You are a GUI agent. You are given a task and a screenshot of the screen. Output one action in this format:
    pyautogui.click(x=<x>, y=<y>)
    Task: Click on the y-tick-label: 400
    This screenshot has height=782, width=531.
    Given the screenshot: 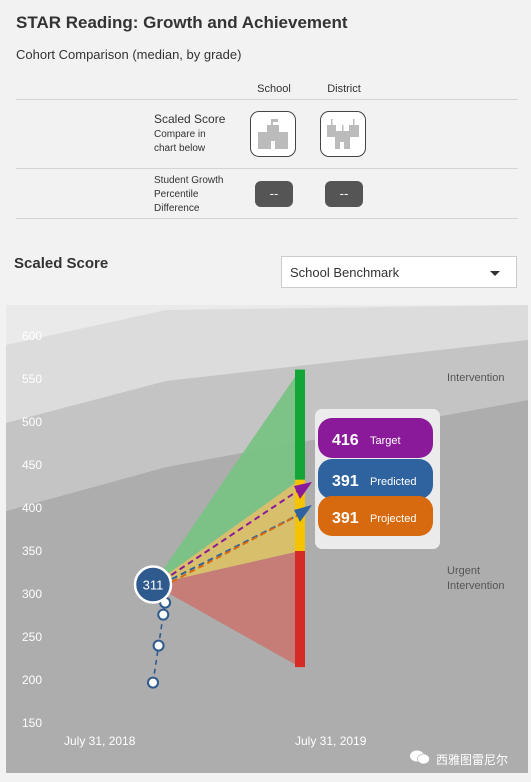 What is the action you would take?
    pyautogui.click(x=32, y=508)
    